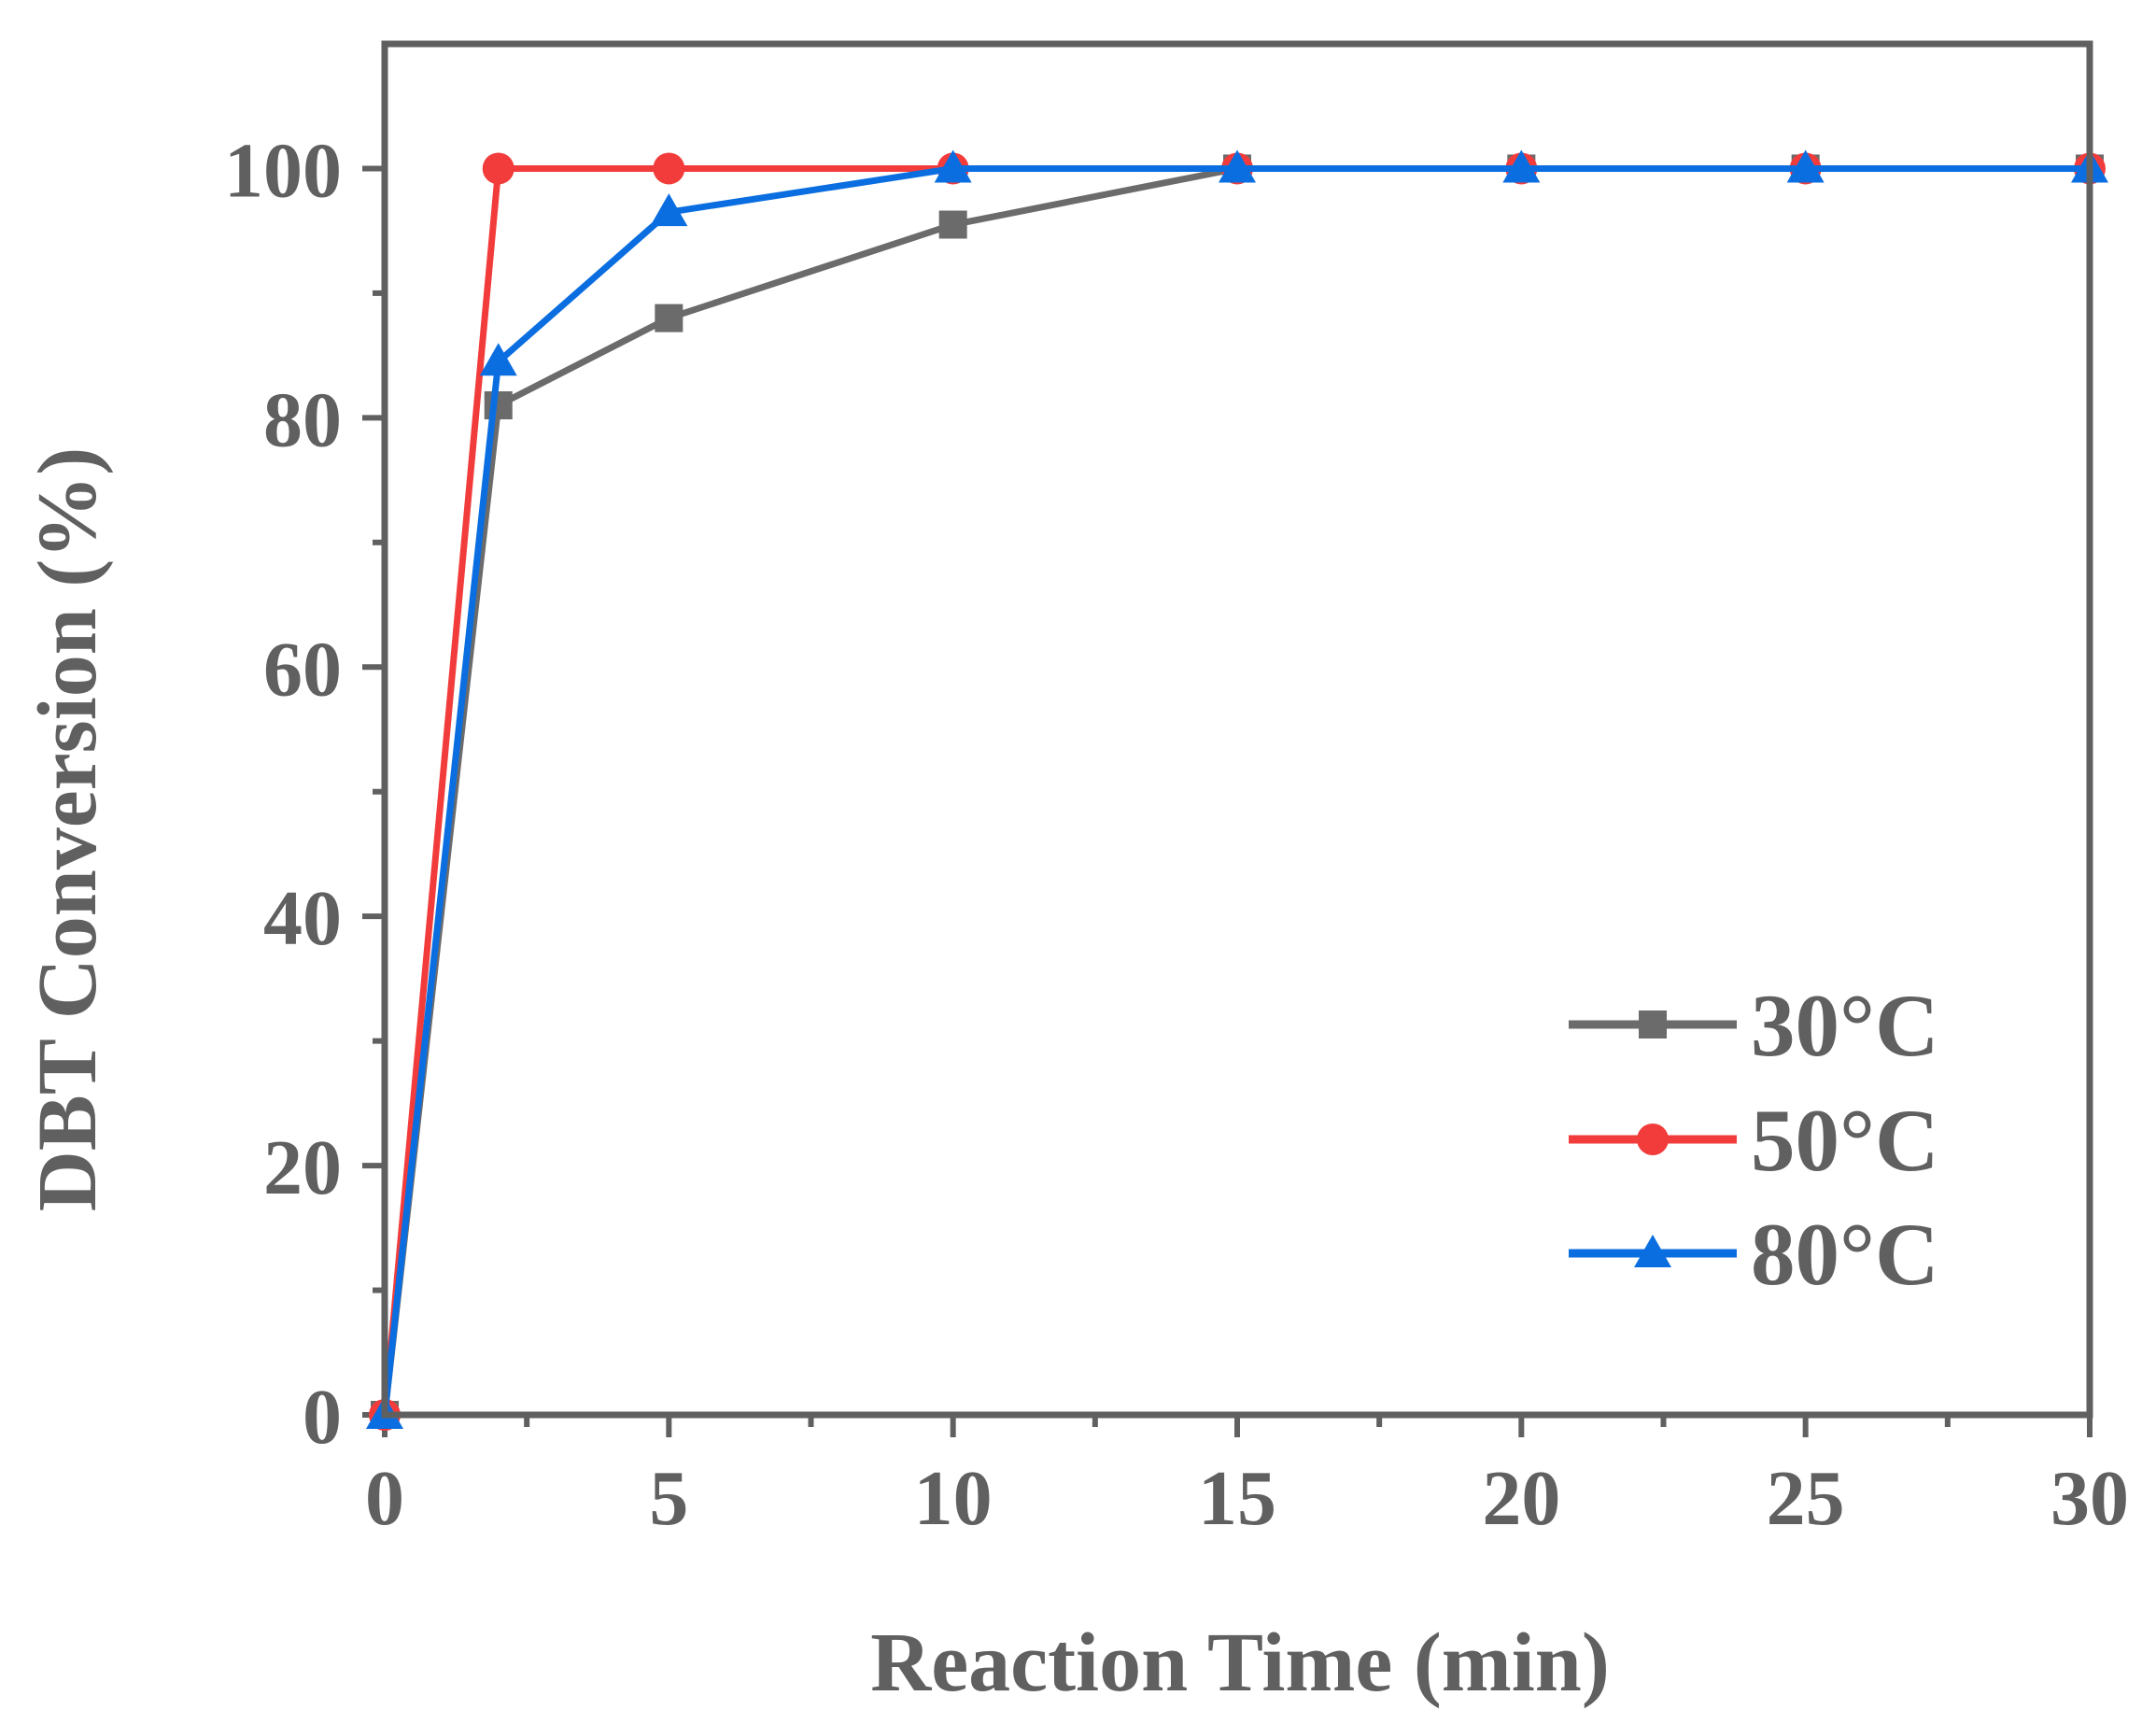 The width and height of the screenshot is (2156, 1724). What do you see at coordinates (322, 1417) in the screenshot?
I see `y-tick-label: 0` at bounding box center [322, 1417].